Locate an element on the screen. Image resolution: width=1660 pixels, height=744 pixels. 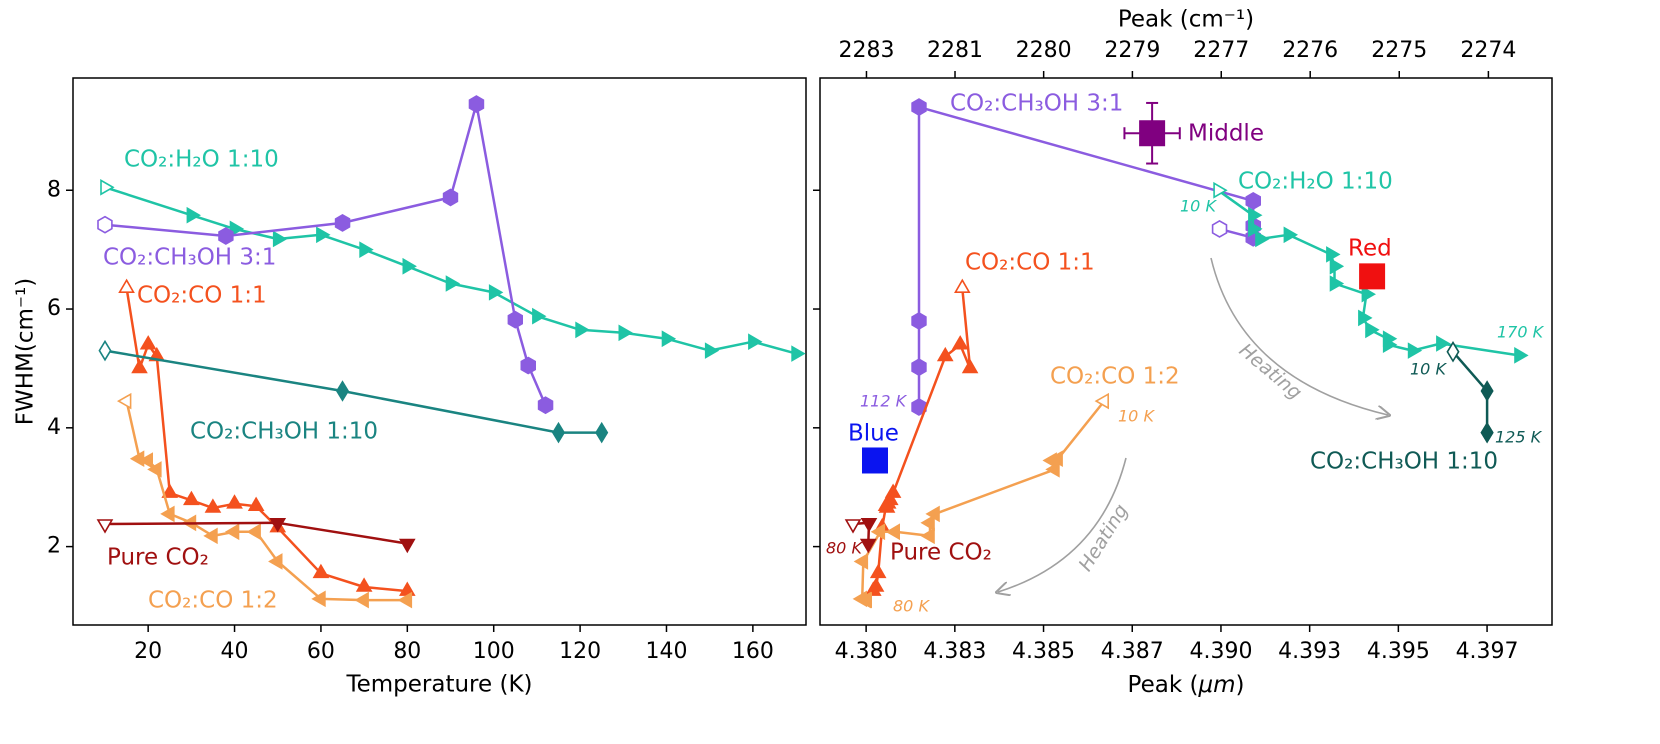
annotation: 112 K is located at coordinates (884, 401).